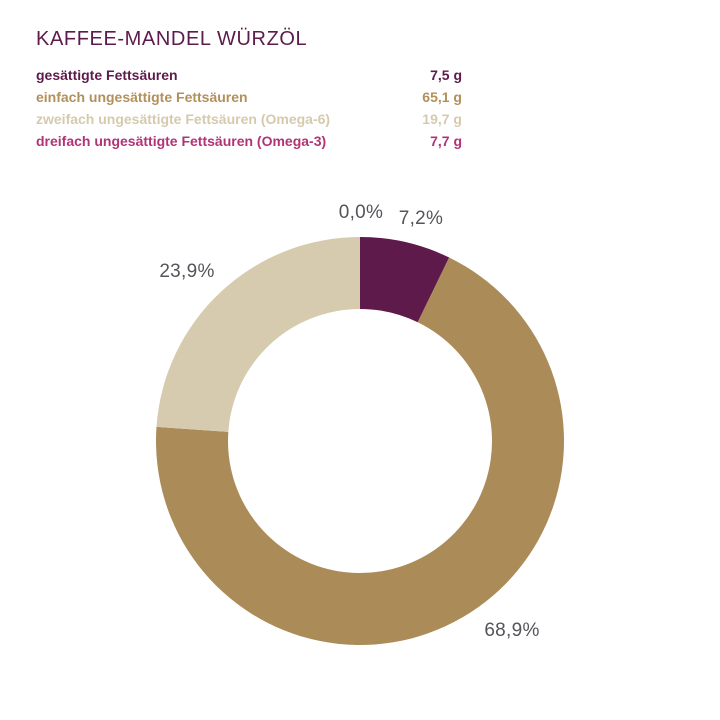 This screenshot has height=720, width=720. What do you see at coordinates (186, 271) in the screenshot?
I see `slice-label: 23,9%` at bounding box center [186, 271].